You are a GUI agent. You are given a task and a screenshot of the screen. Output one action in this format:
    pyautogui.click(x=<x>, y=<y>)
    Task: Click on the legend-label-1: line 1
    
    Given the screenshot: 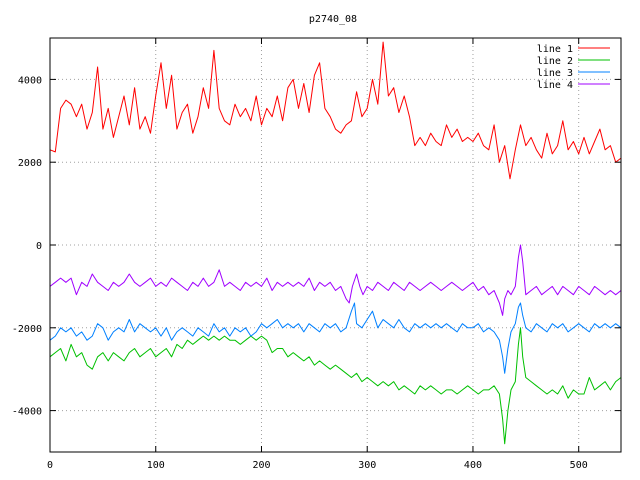 What is the action you would take?
    pyautogui.click(x=555, y=49)
    